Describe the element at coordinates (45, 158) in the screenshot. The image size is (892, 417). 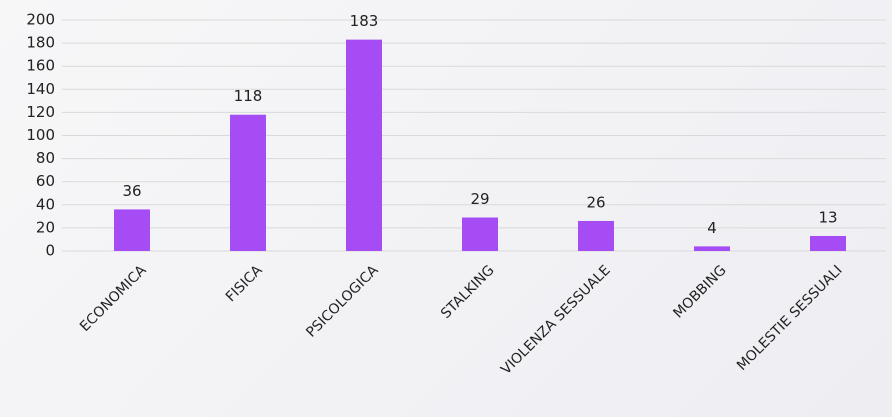
I see `y-tick-label: 80` at that location.